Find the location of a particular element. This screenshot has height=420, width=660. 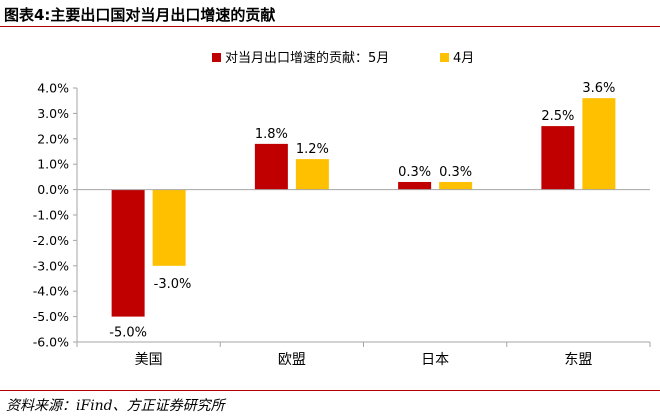

bar-value-label: -5.0% is located at coordinates (128, 333).